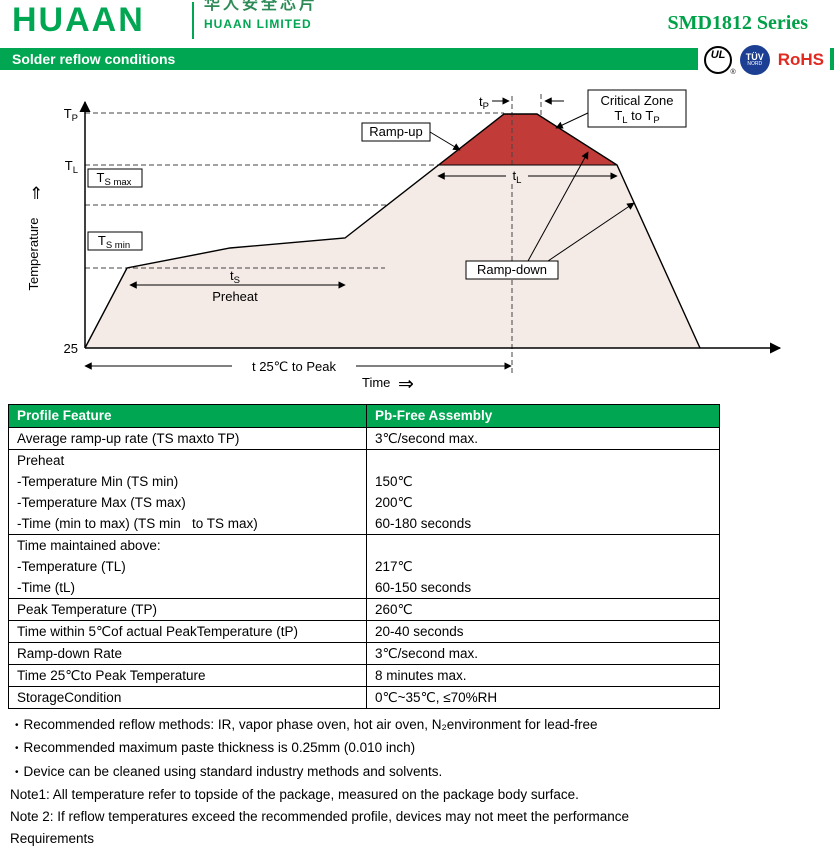  What do you see at coordinates (258, 24) in the screenshot?
I see `company-name: HUAAN LIMITED` at bounding box center [258, 24].